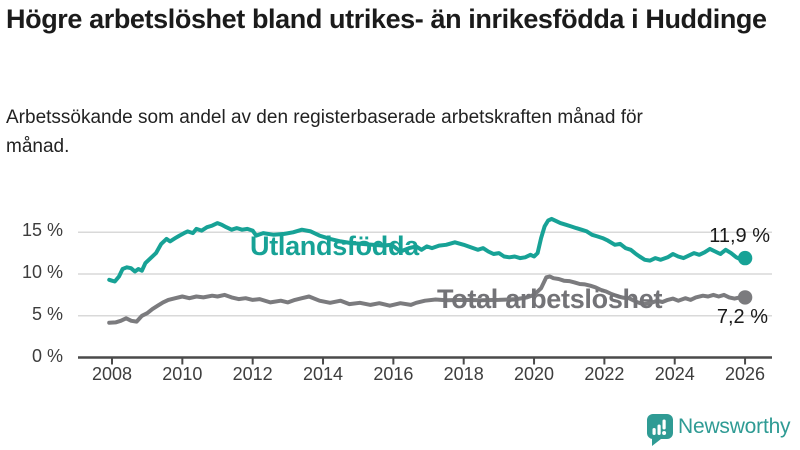 This screenshot has width=800, height=450. I want to click on x-axis-tick-label: 2020, so click(534, 374).